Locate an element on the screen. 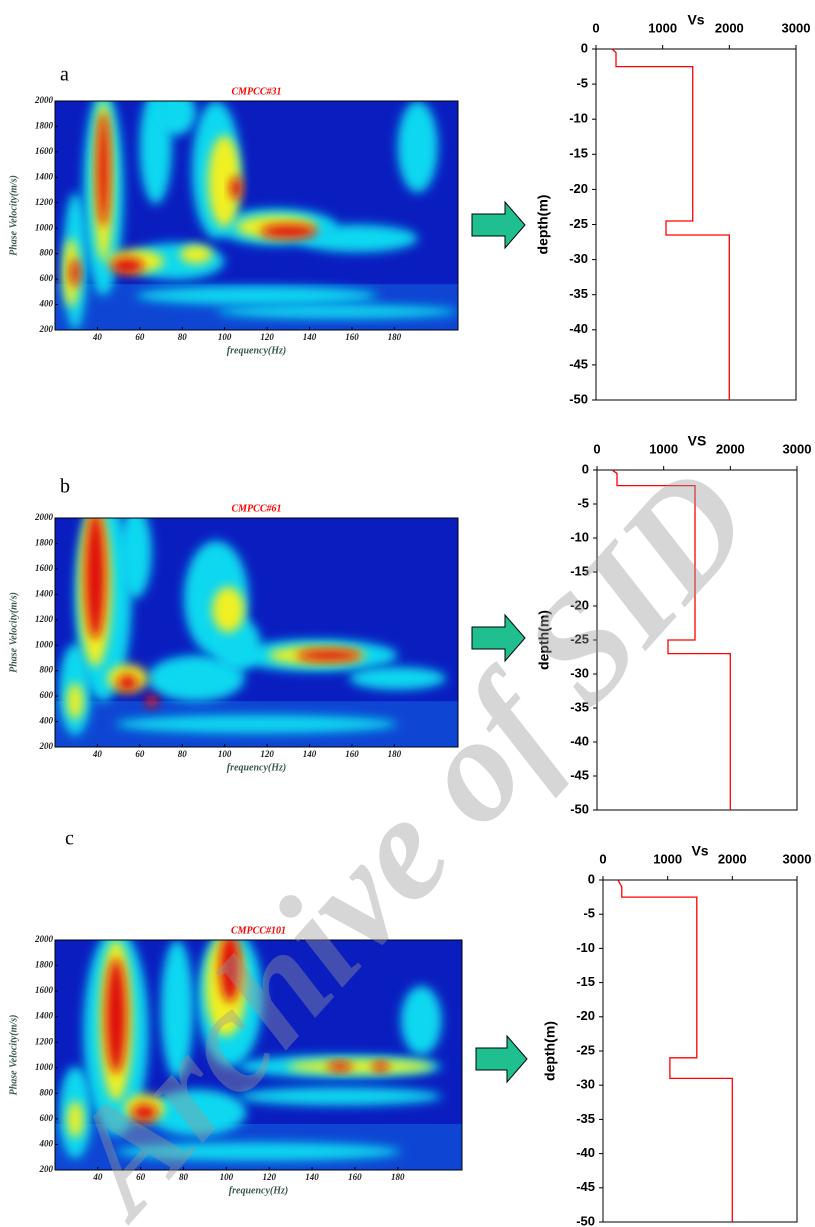  arrows is located at coordinates (499, 642).